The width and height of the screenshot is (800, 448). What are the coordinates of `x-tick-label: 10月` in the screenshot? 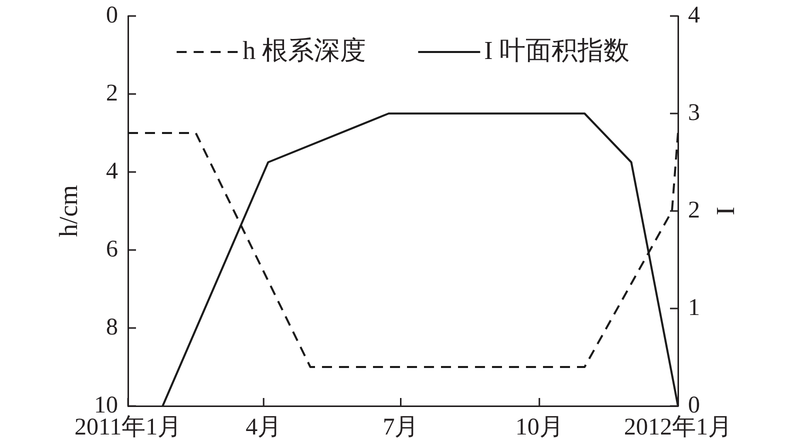 It's located at (539, 427).